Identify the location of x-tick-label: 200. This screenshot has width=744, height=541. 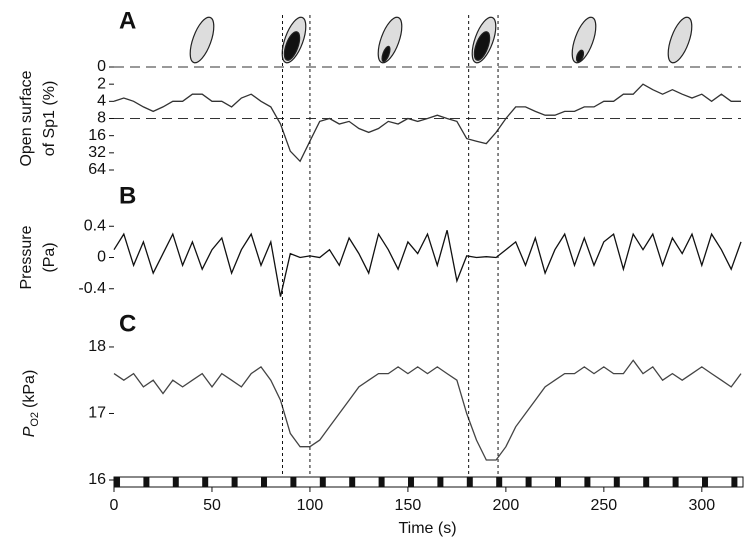
(506, 505).